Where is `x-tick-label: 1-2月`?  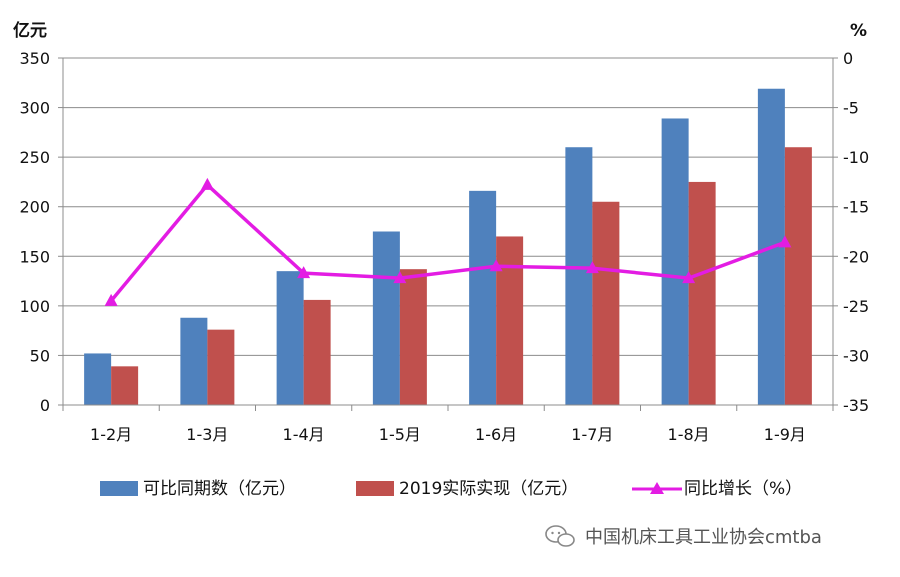
x-tick-label: 1-2月 is located at coordinates (111, 434).